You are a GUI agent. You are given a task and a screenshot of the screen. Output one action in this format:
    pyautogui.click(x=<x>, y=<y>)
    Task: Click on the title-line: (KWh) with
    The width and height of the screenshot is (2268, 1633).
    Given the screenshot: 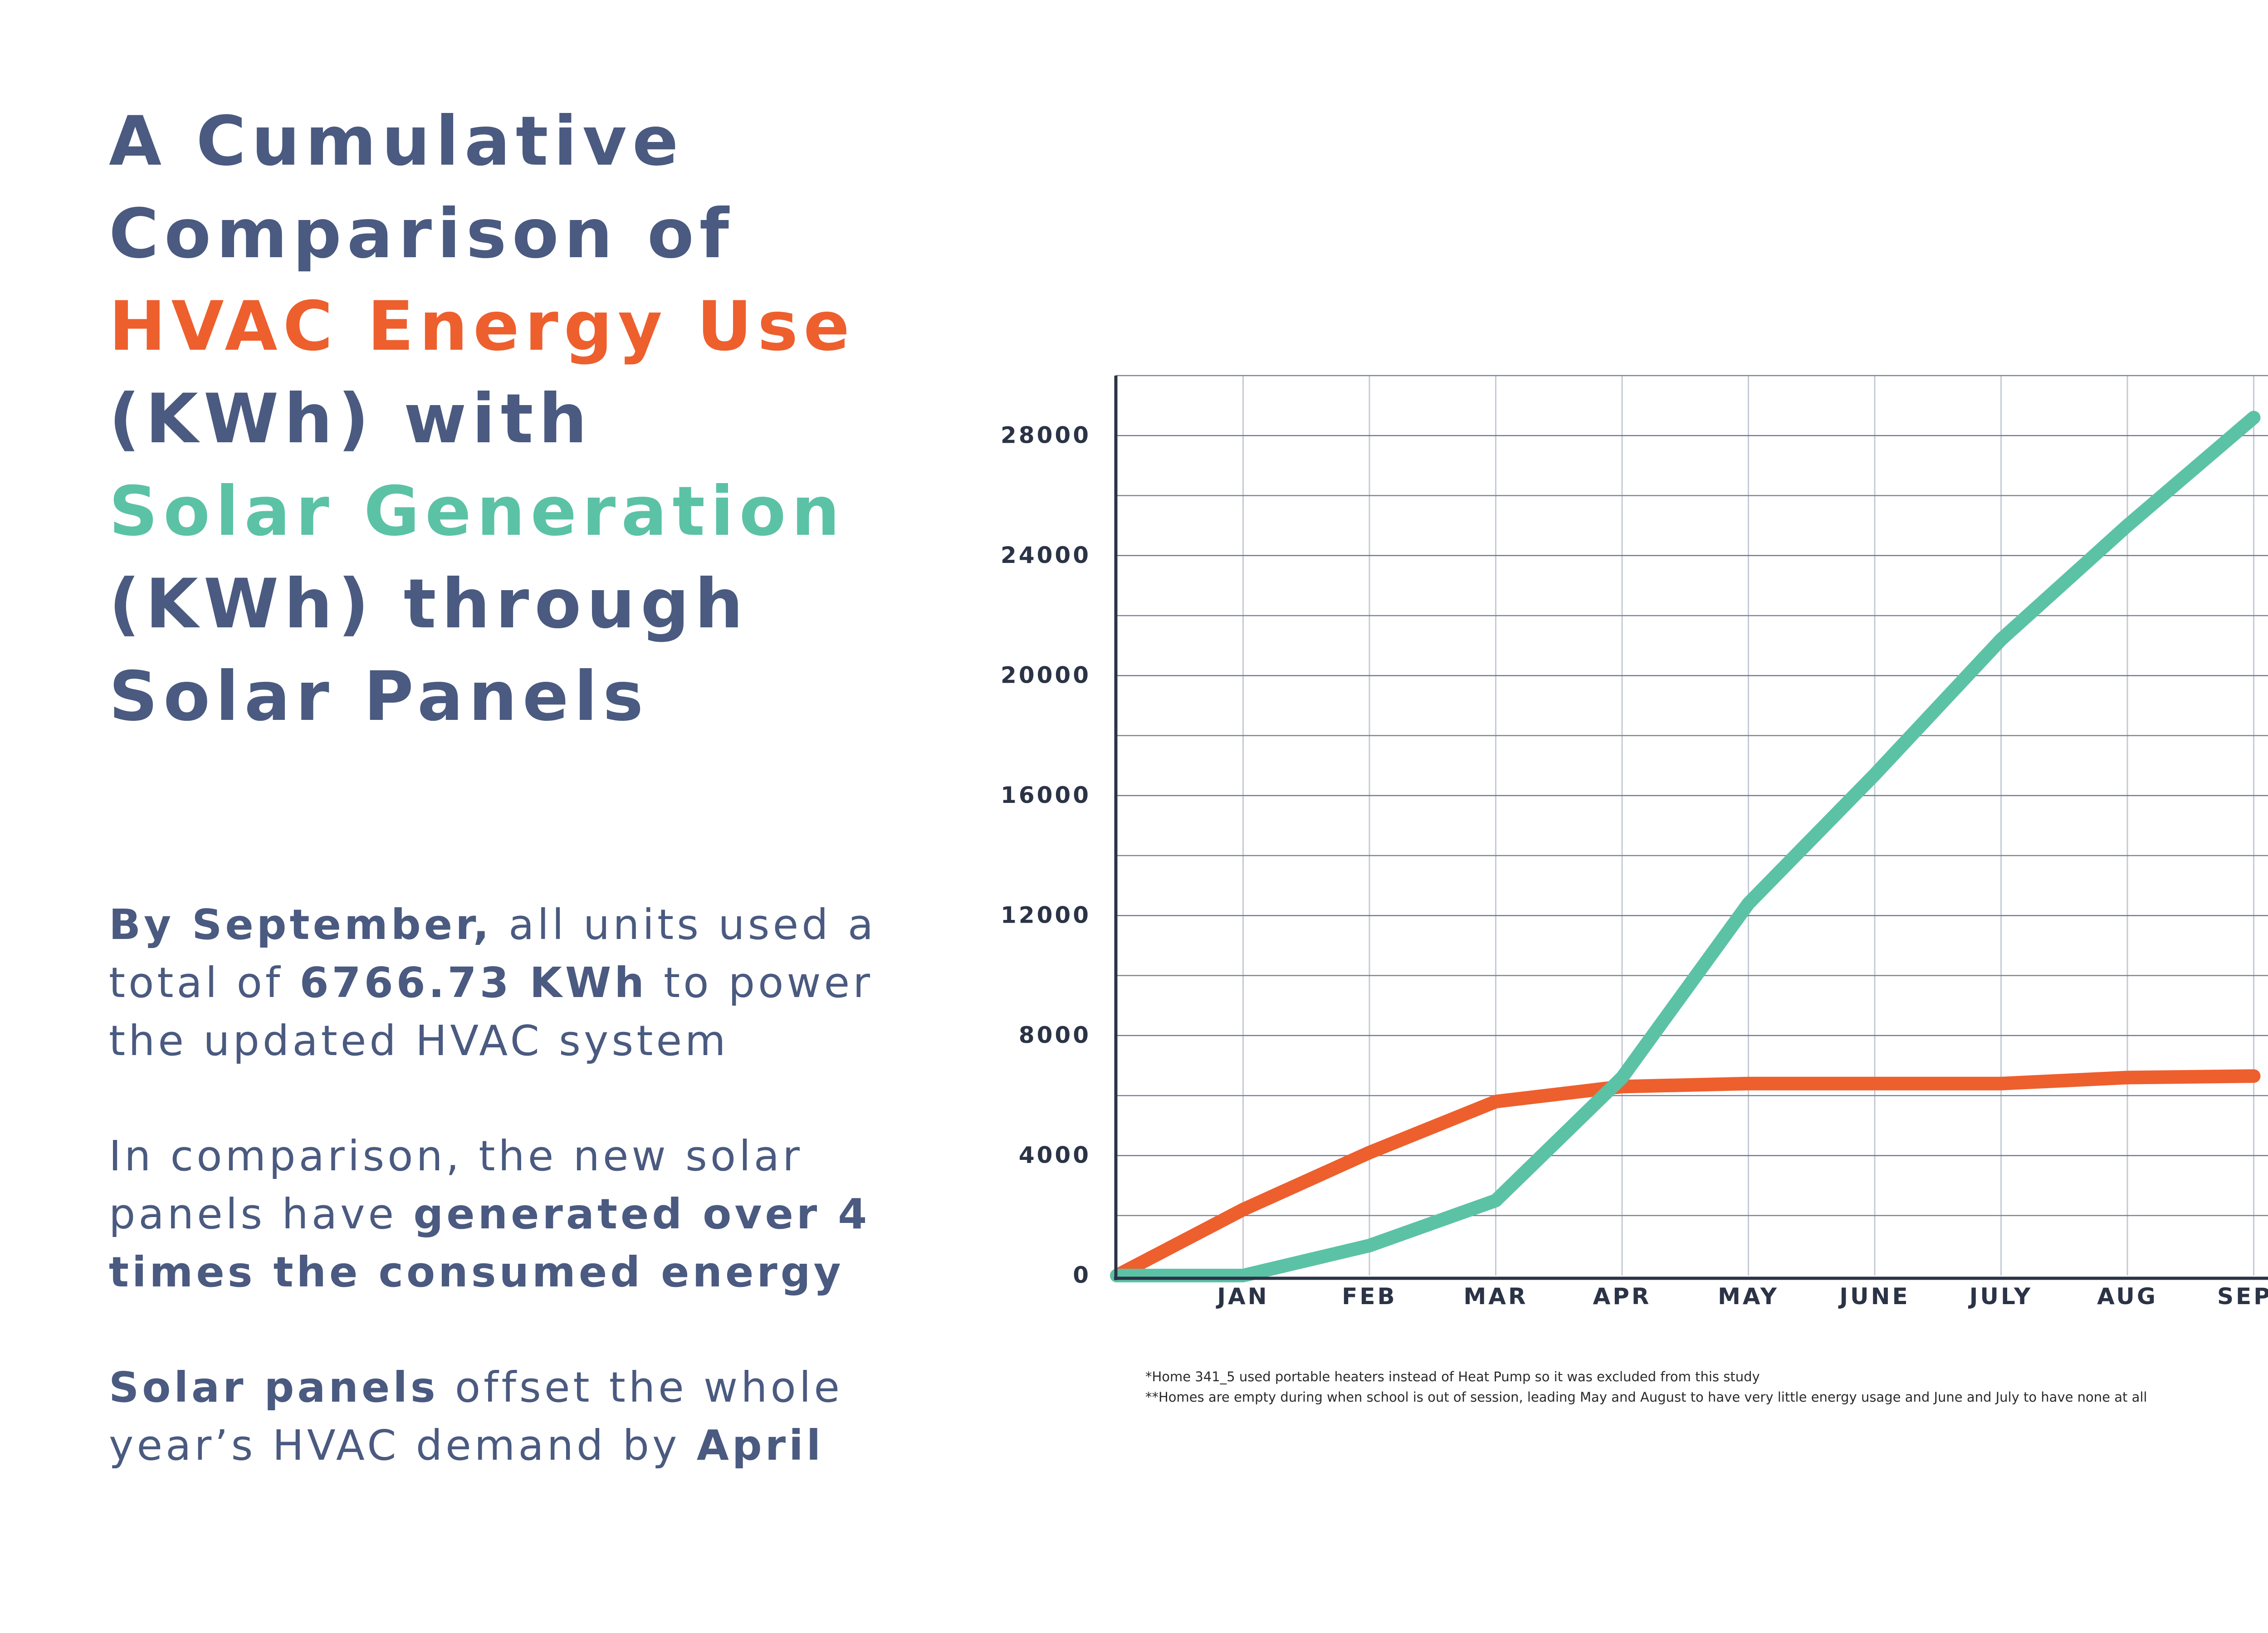 What is the action you would take?
    pyautogui.click(x=351, y=419)
    